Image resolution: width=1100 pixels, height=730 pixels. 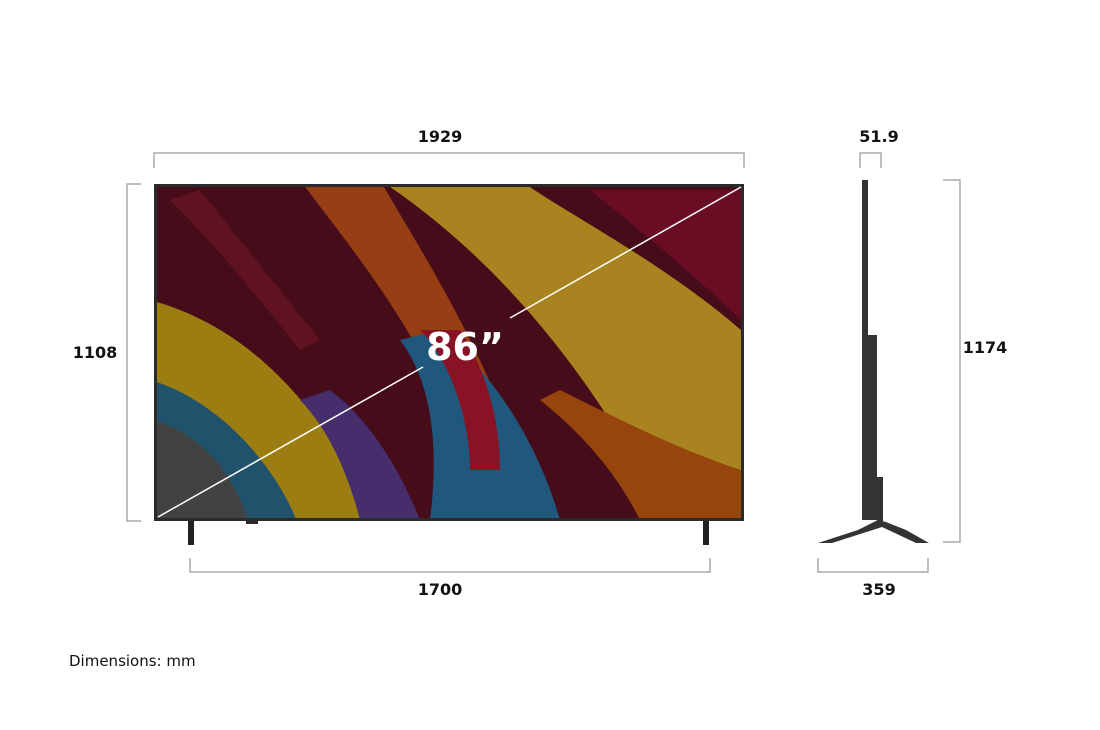 I want to click on depth-bracket, so click(x=870, y=160).